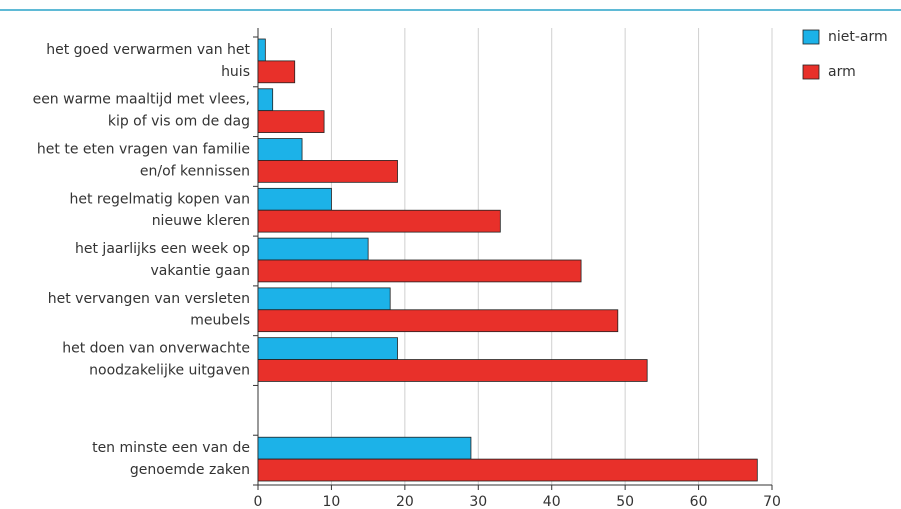 Image resolution: width=901 pixels, height=509 pixels. What do you see at coordinates (772, 501) in the screenshot?
I see `x-tick-label: 70` at bounding box center [772, 501].